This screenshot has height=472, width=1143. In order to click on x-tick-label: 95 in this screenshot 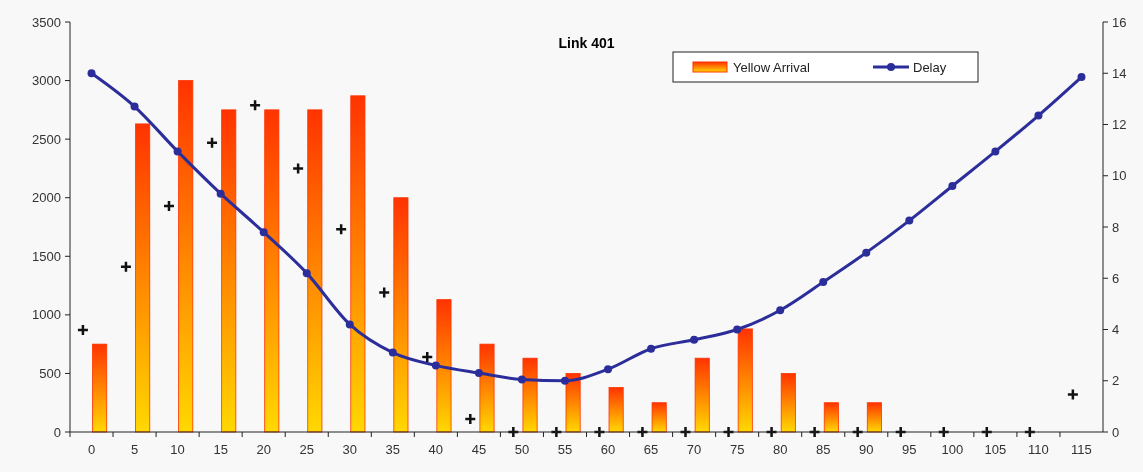, I will do `click(909, 449)`.